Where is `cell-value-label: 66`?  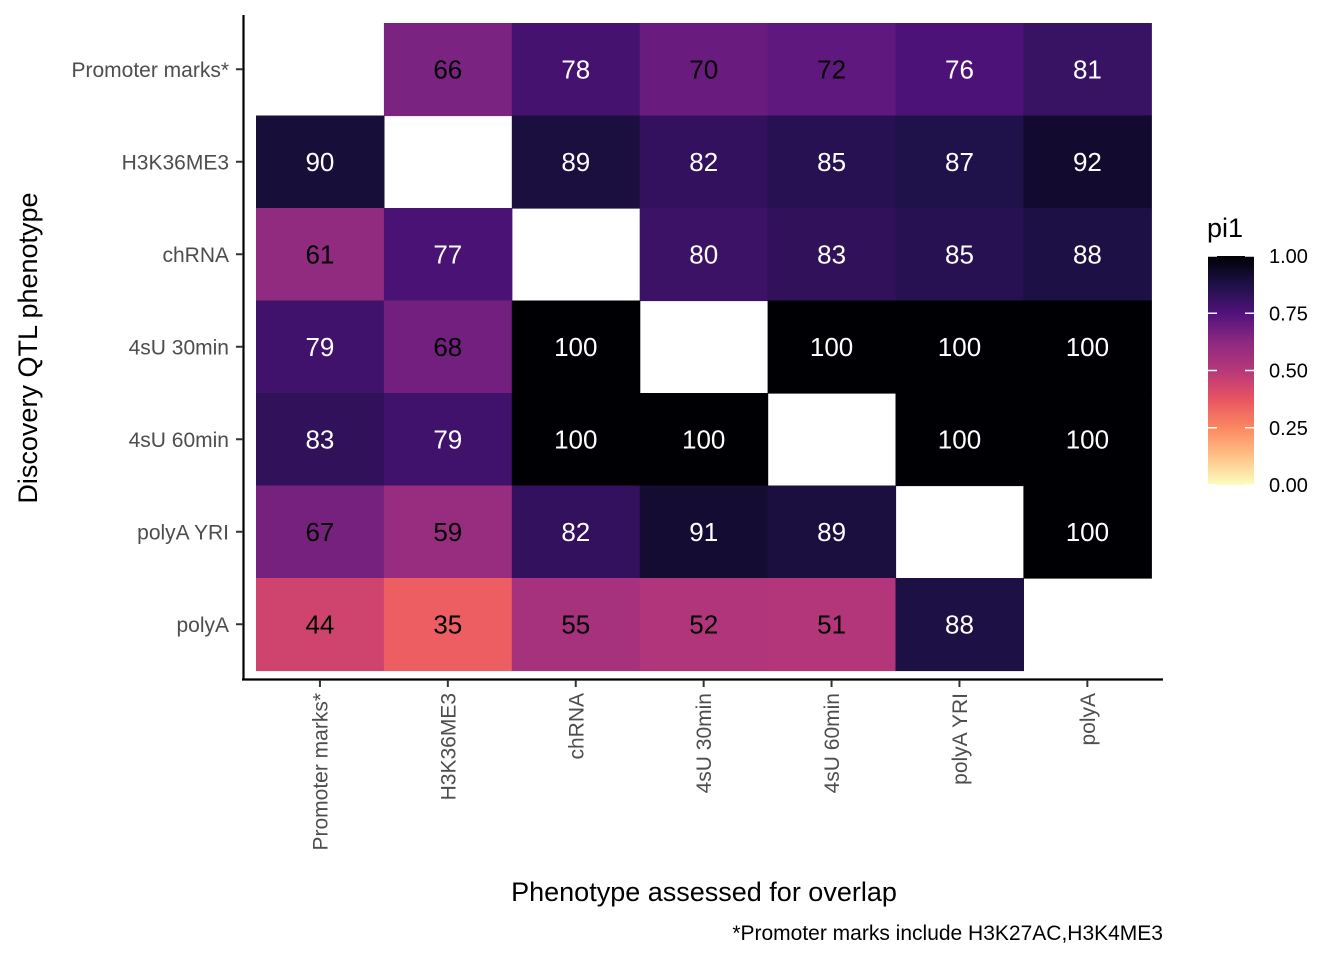
cell-value-label: 66 is located at coordinates (447, 69).